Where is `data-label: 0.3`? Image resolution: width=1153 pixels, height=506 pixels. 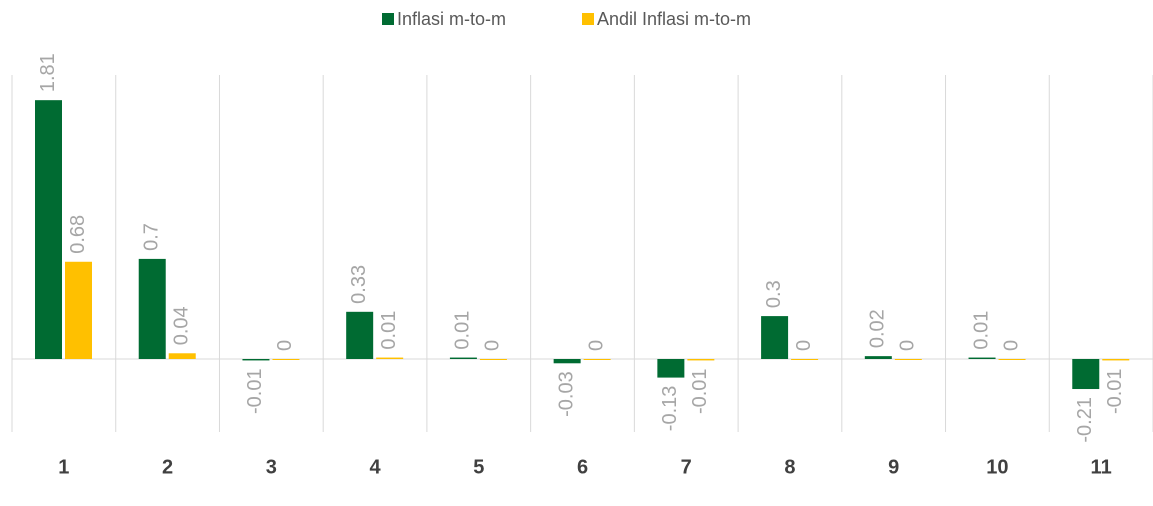 data-label: 0.3 is located at coordinates (774, 294).